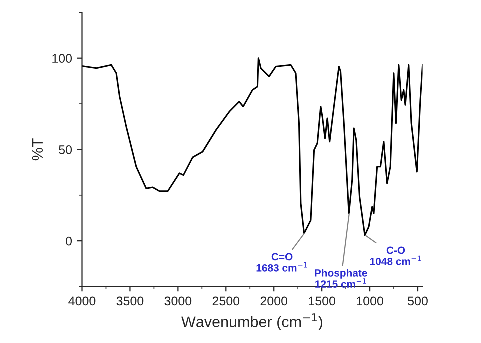 This screenshot has width=481, height=343. I want to click on x-tick-label: 500, so click(418, 301).